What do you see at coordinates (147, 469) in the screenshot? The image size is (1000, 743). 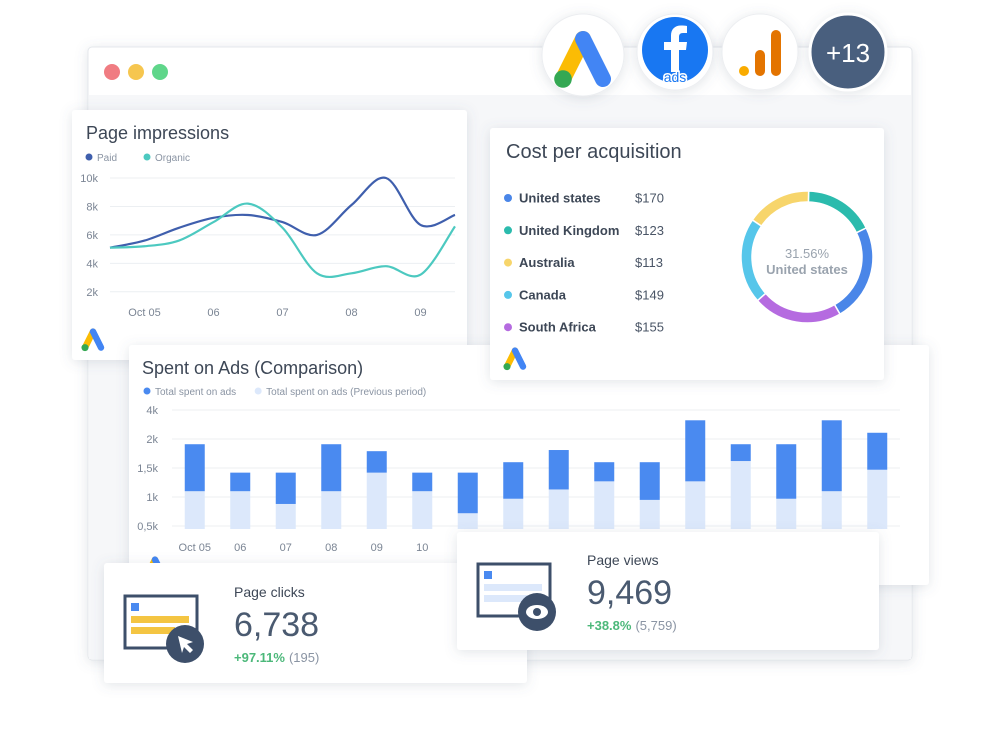 I see `y-tick-label: 1,5k` at bounding box center [147, 469].